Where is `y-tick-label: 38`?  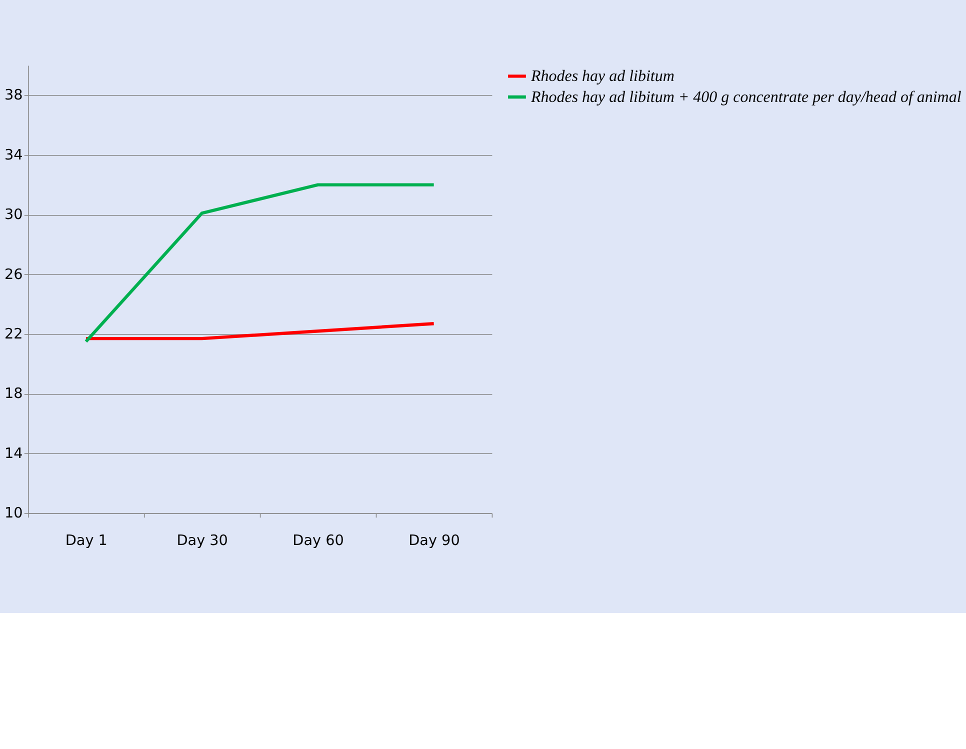
y-tick-label: 38 is located at coordinates (13, 96).